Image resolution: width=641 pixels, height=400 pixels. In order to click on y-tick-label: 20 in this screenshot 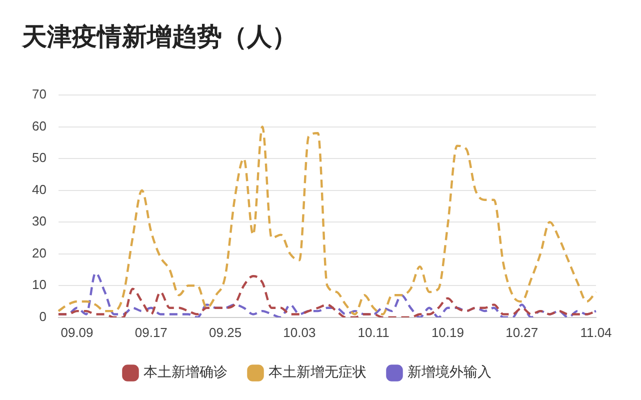, I will do `click(39, 252)`.